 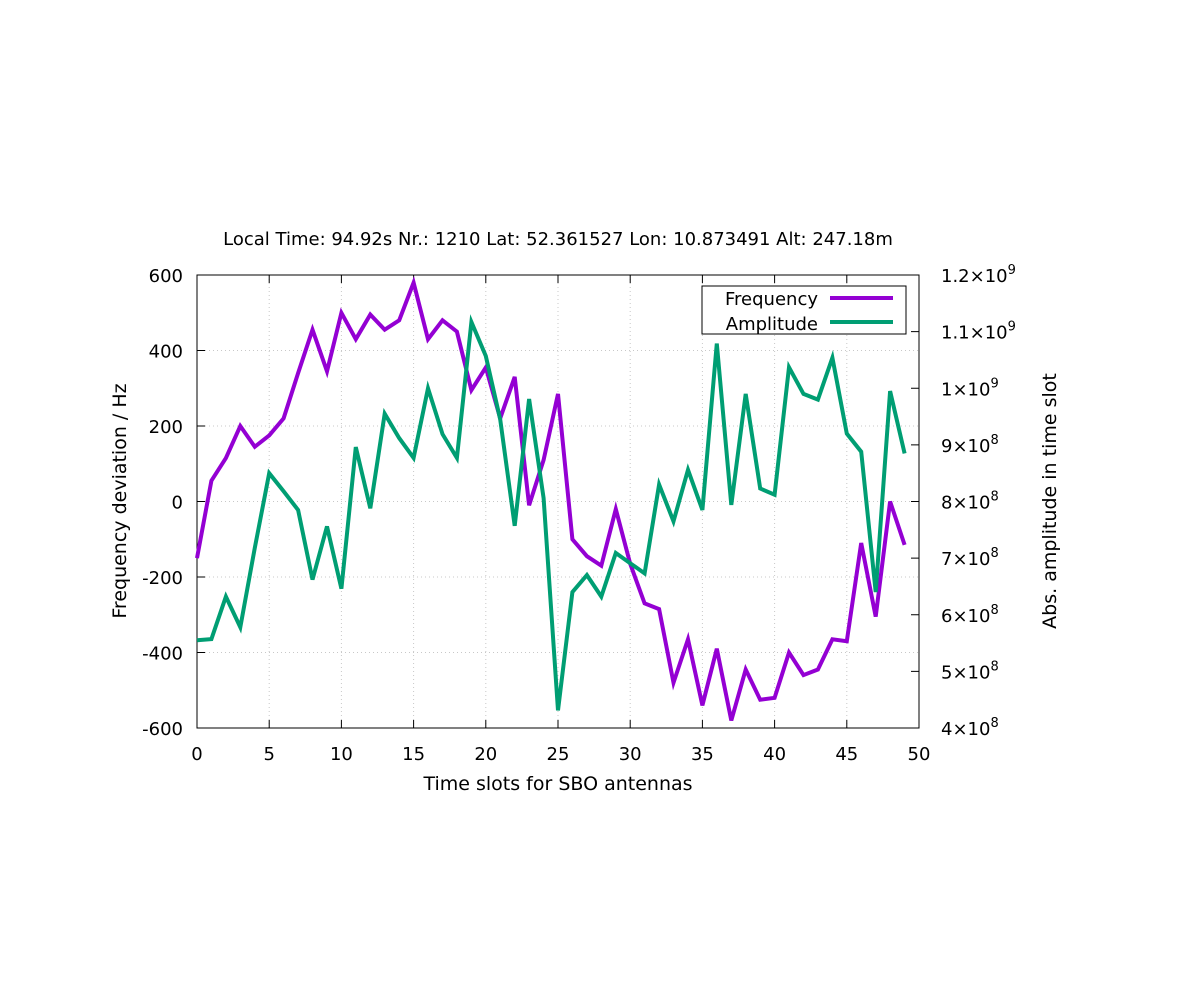 What do you see at coordinates (162, 729) in the screenshot?
I see `y-tick-label: -600` at bounding box center [162, 729].